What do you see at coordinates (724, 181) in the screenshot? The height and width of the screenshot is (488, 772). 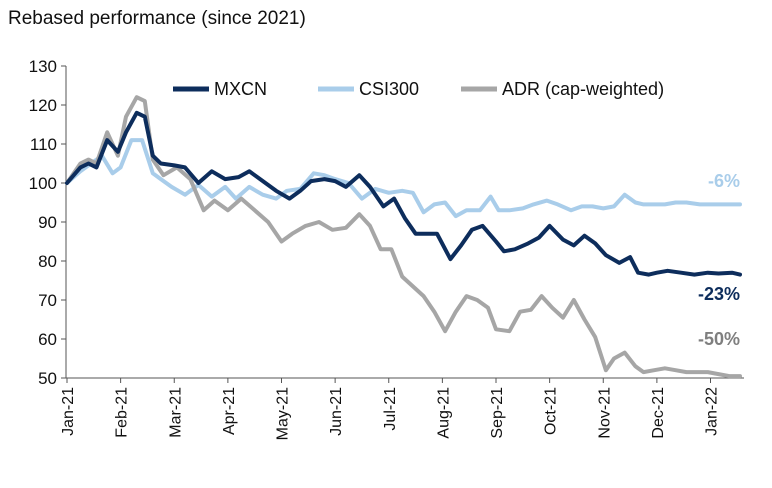 I see `series-end-label: -6%` at bounding box center [724, 181].